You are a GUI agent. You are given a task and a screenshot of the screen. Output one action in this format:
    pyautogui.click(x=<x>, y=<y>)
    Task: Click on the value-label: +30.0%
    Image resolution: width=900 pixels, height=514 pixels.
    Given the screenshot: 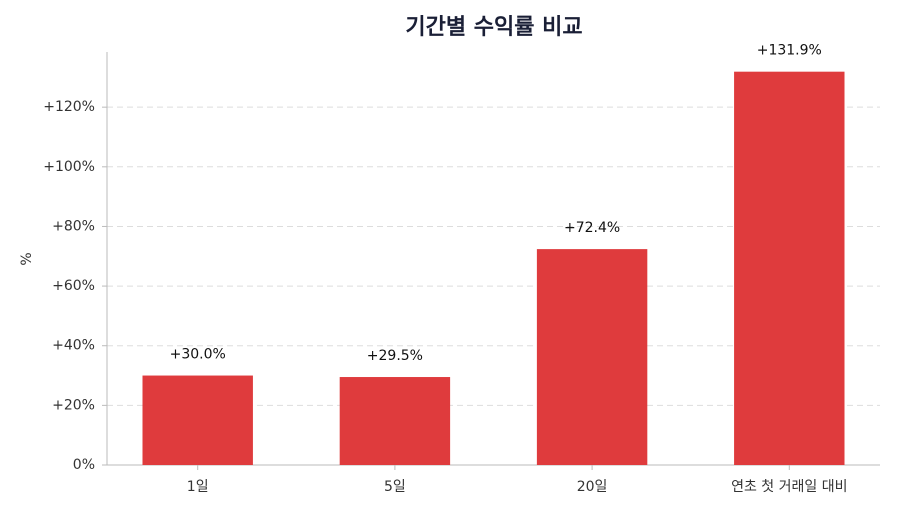 What is the action you would take?
    pyautogui.click(x=198, y=355)
    